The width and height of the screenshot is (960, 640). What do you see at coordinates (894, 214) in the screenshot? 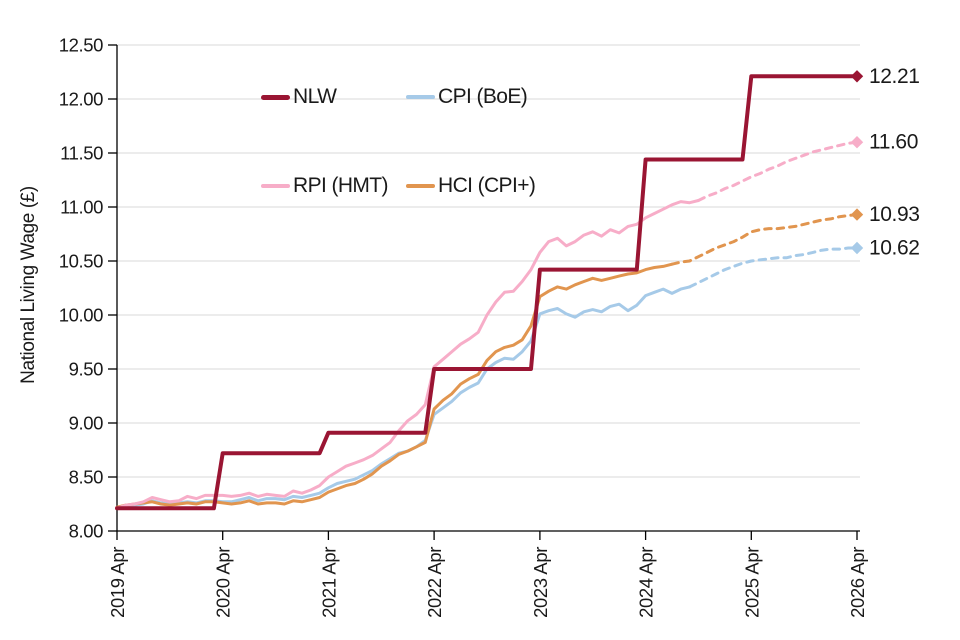
I see `end-value-label-hci-cpi-: 10.93` at bounding box center [894, 214].